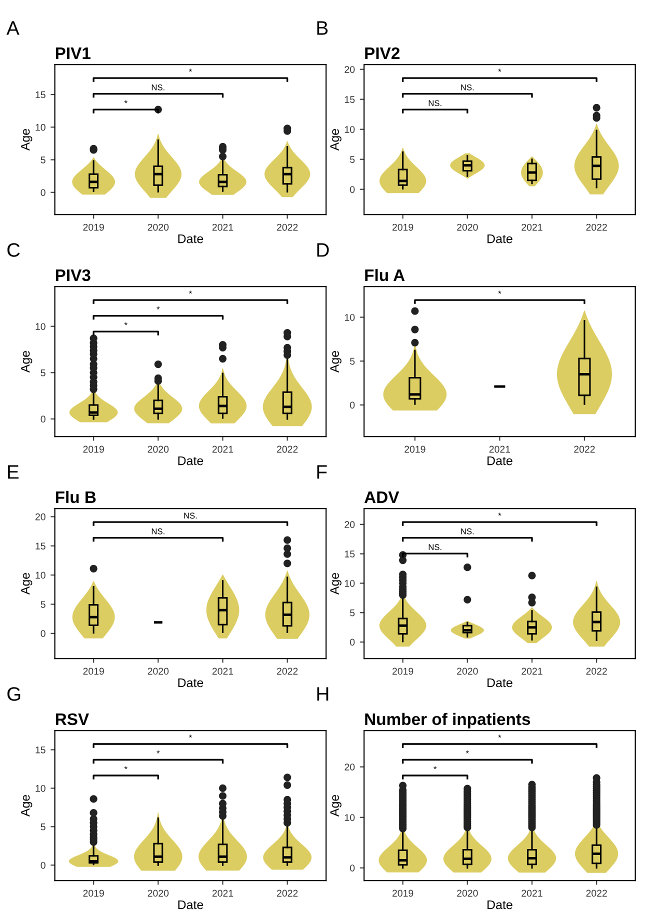 The height and width of the screenshot is (922, 645). I want to click on text: A, so click(13, 28).